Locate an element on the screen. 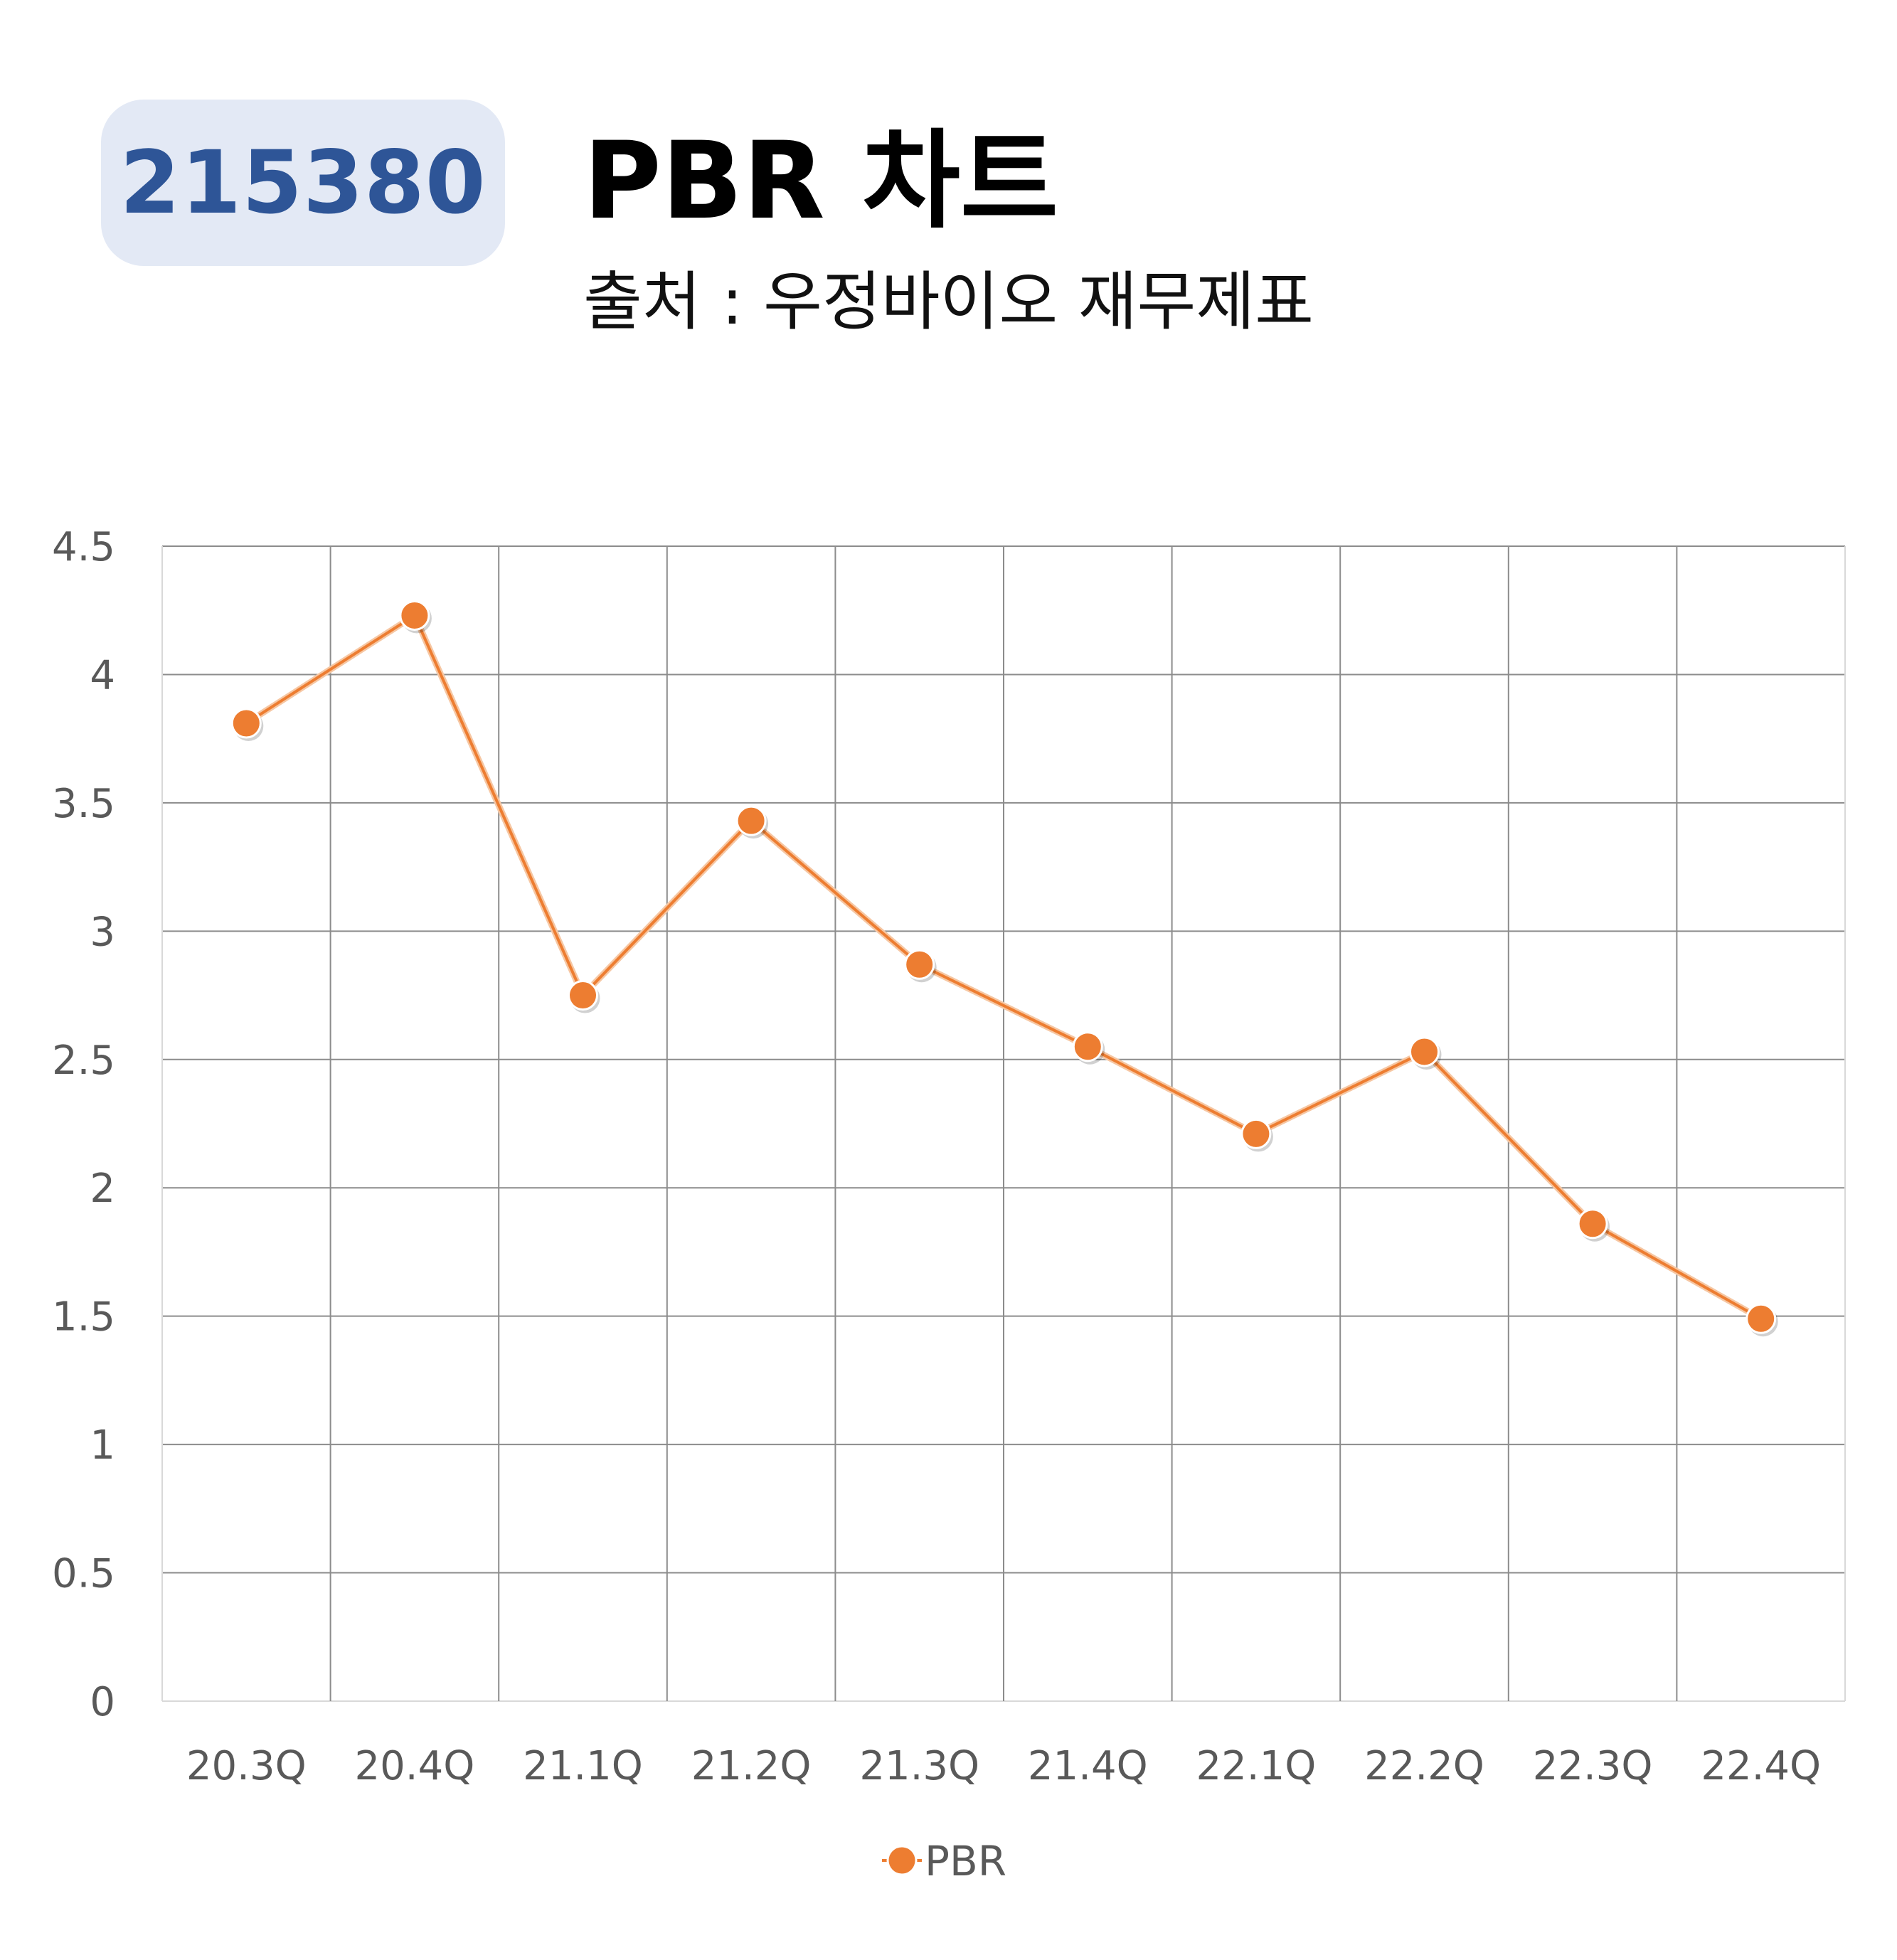 This screenshot has height=1960, width=1897. stock-code: 215380 is located at coordinates (303, 182).